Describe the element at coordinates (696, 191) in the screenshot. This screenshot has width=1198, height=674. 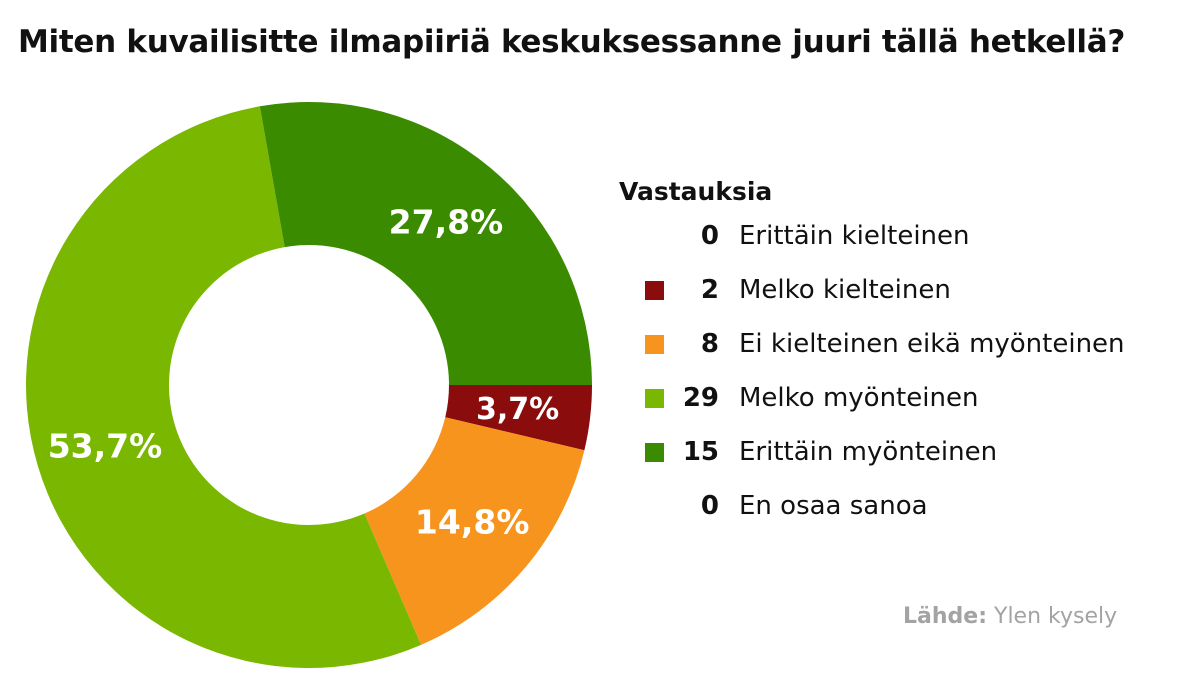
I see `legend-title: Vastauksia` at that location.